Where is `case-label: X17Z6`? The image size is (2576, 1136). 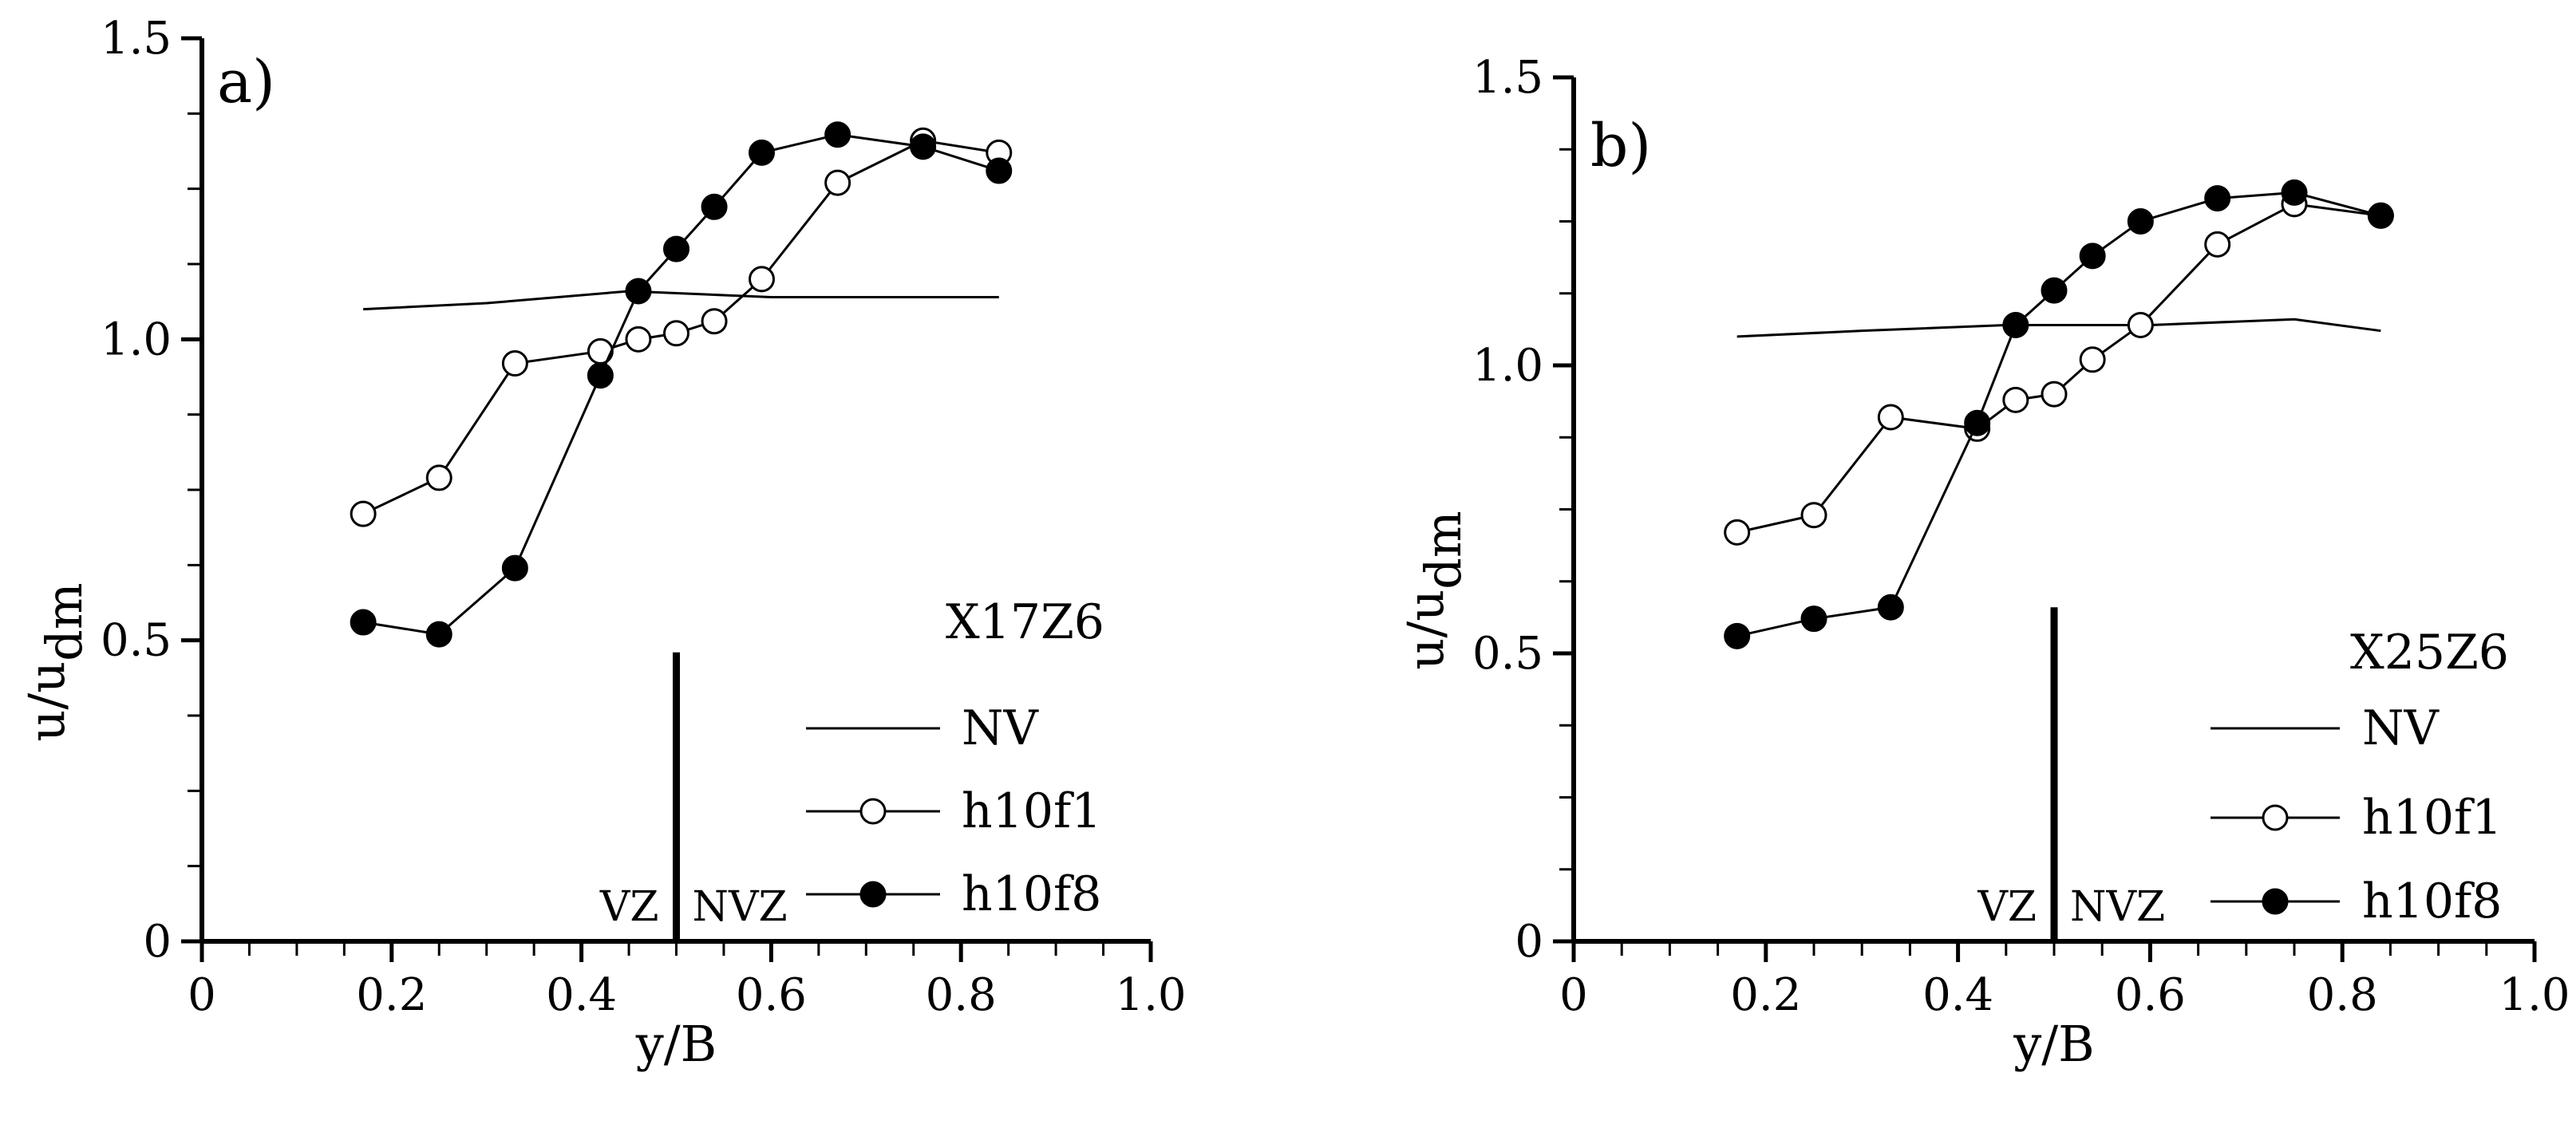 case-label: X17Z6 is located at coordinates (1025, 622).